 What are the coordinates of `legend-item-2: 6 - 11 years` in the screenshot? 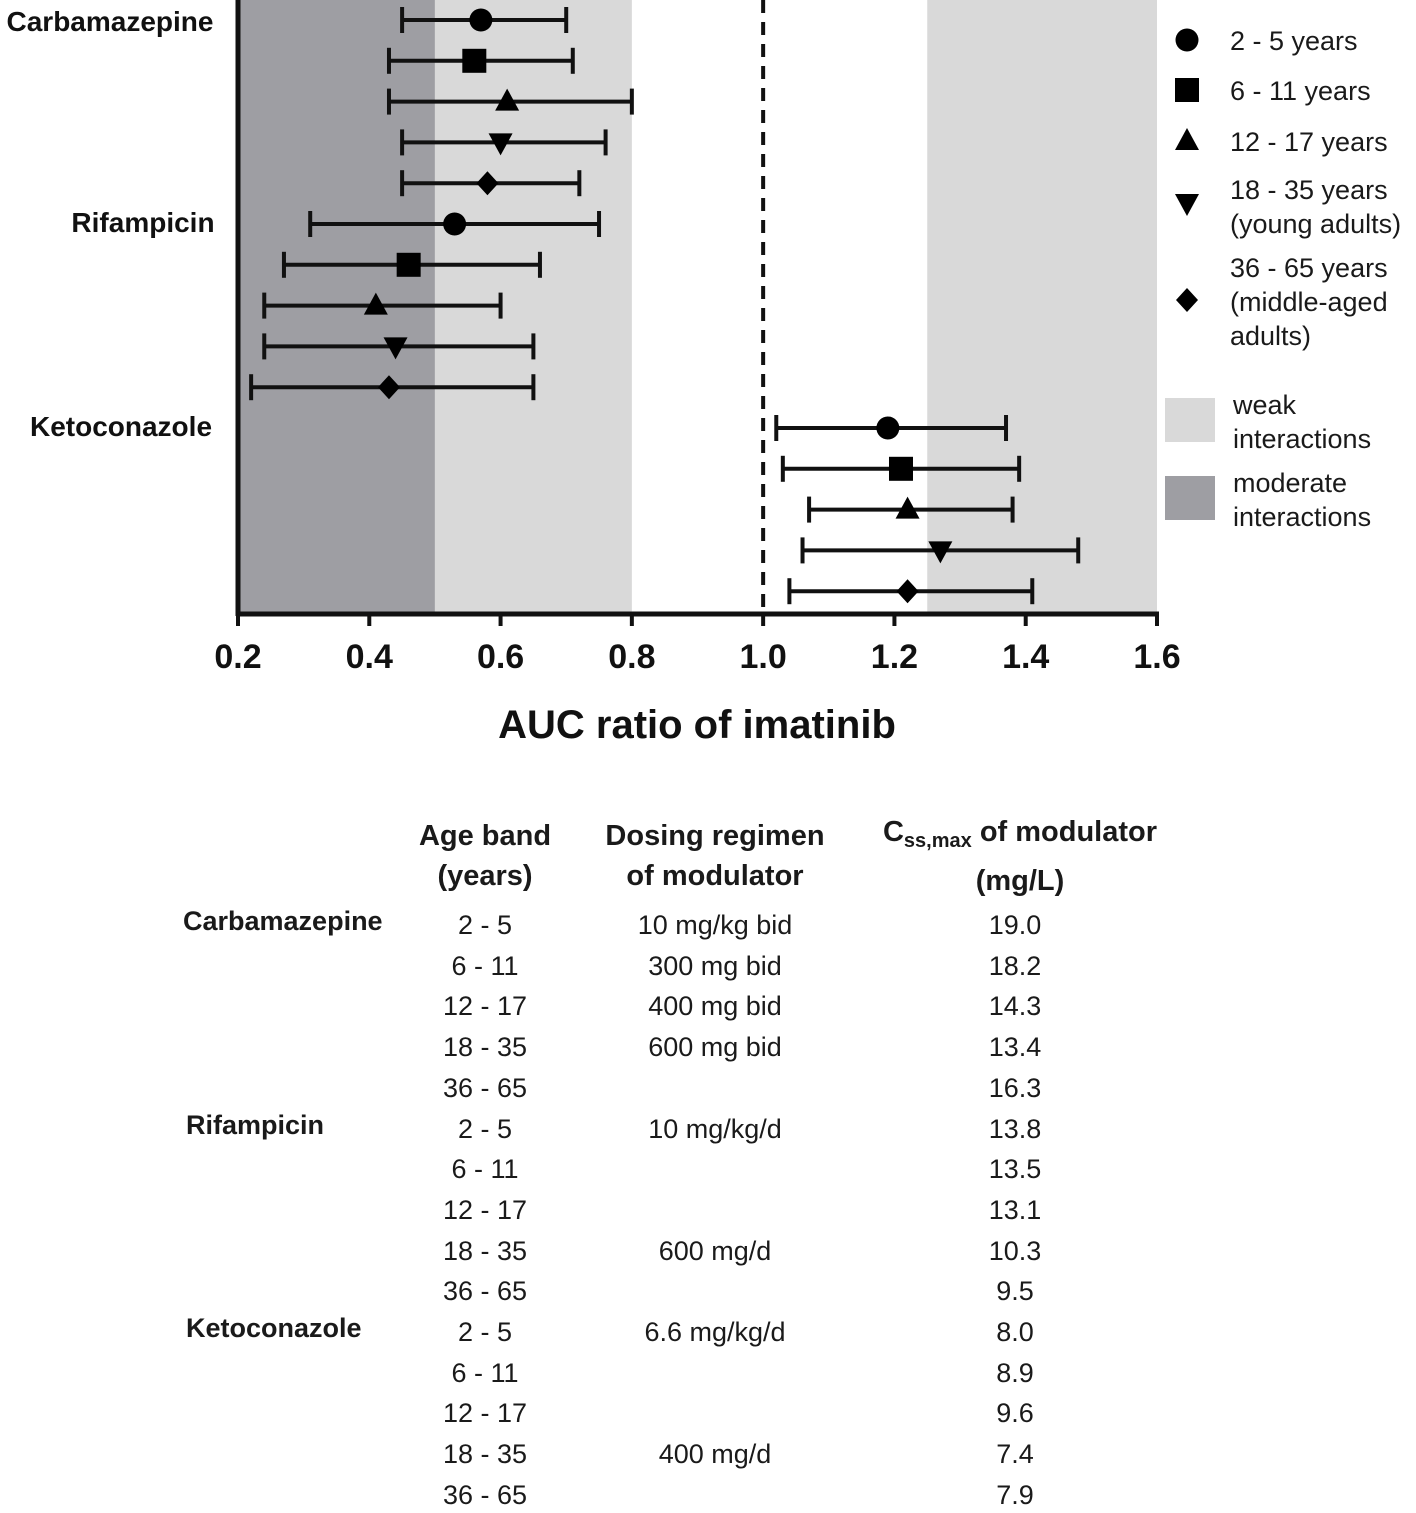 It's located at (1273, 91).